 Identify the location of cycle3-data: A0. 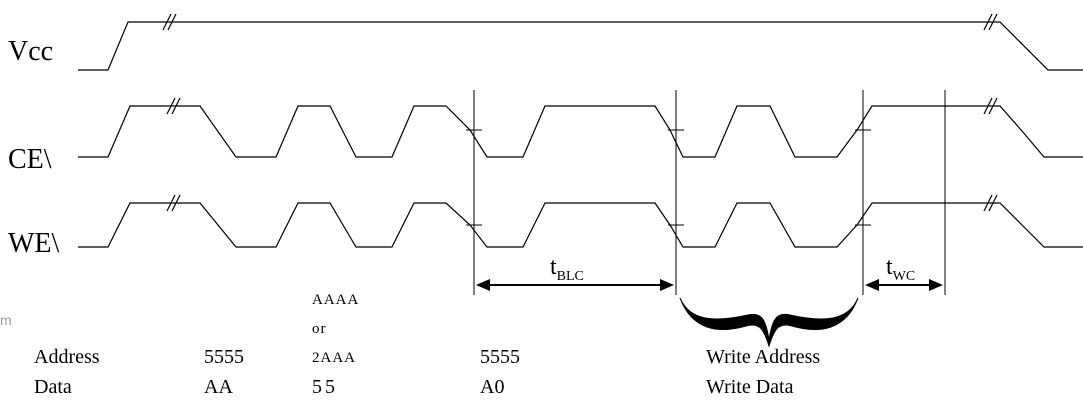
(492, 387).